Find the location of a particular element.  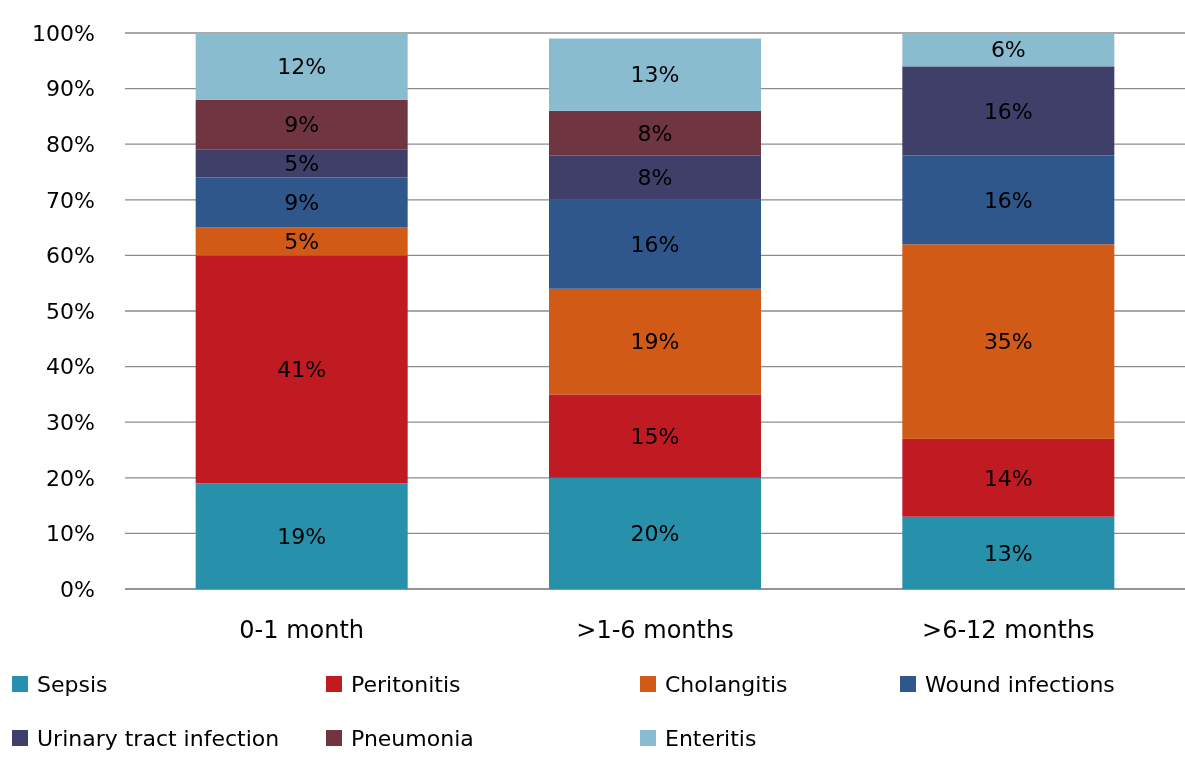

data-label: 35% is located at coordinates (1008, 342).